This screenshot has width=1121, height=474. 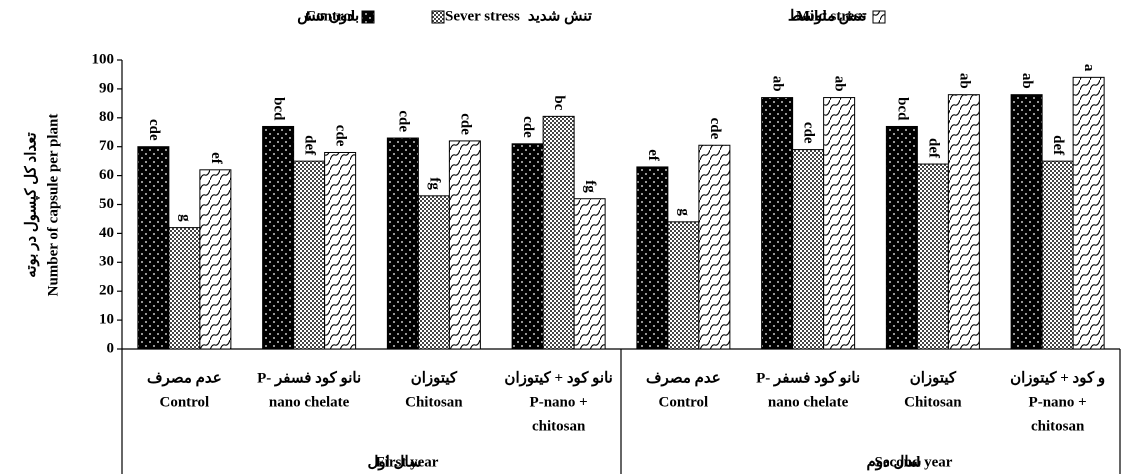 I want to click on y-axis-title: تعداد کل کپسول در بوته, so click(x=31, y=204).